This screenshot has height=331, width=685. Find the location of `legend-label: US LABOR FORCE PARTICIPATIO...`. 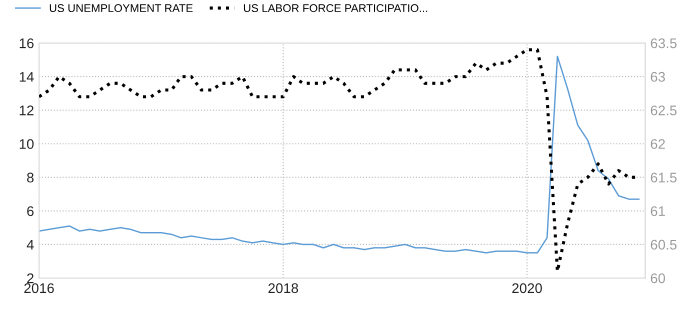

legend-label: US LABOR FORCE PARTICIPATIO... is located at coordinates (336, 8).